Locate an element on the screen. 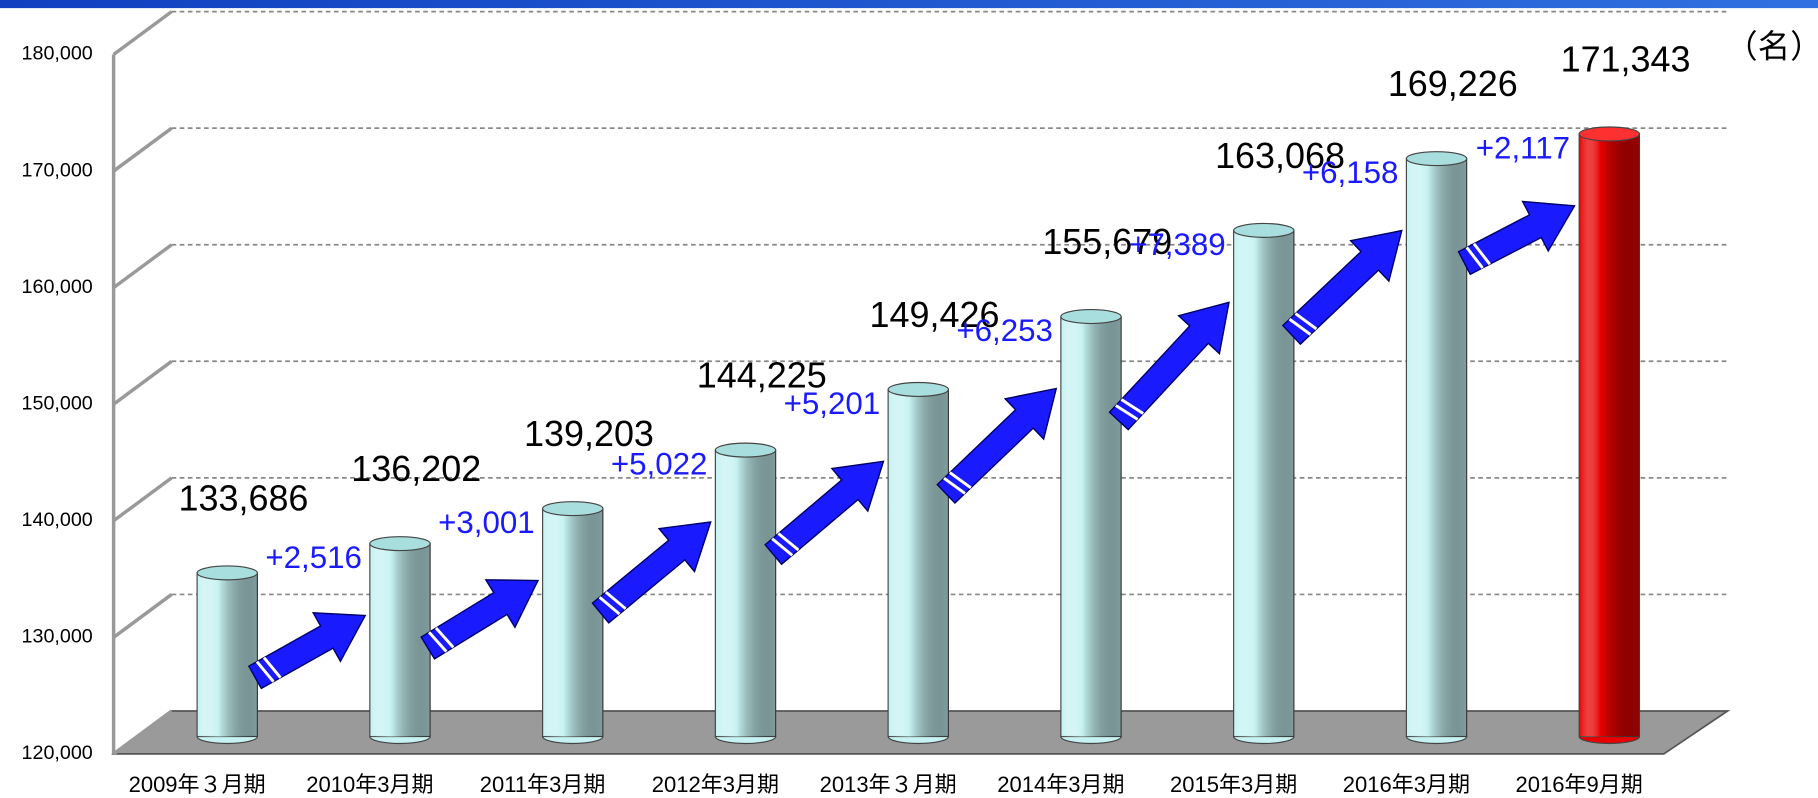 This screenshot has height=798, width=1818. value-label: 163,068 is located at coordinates (1280, 155).